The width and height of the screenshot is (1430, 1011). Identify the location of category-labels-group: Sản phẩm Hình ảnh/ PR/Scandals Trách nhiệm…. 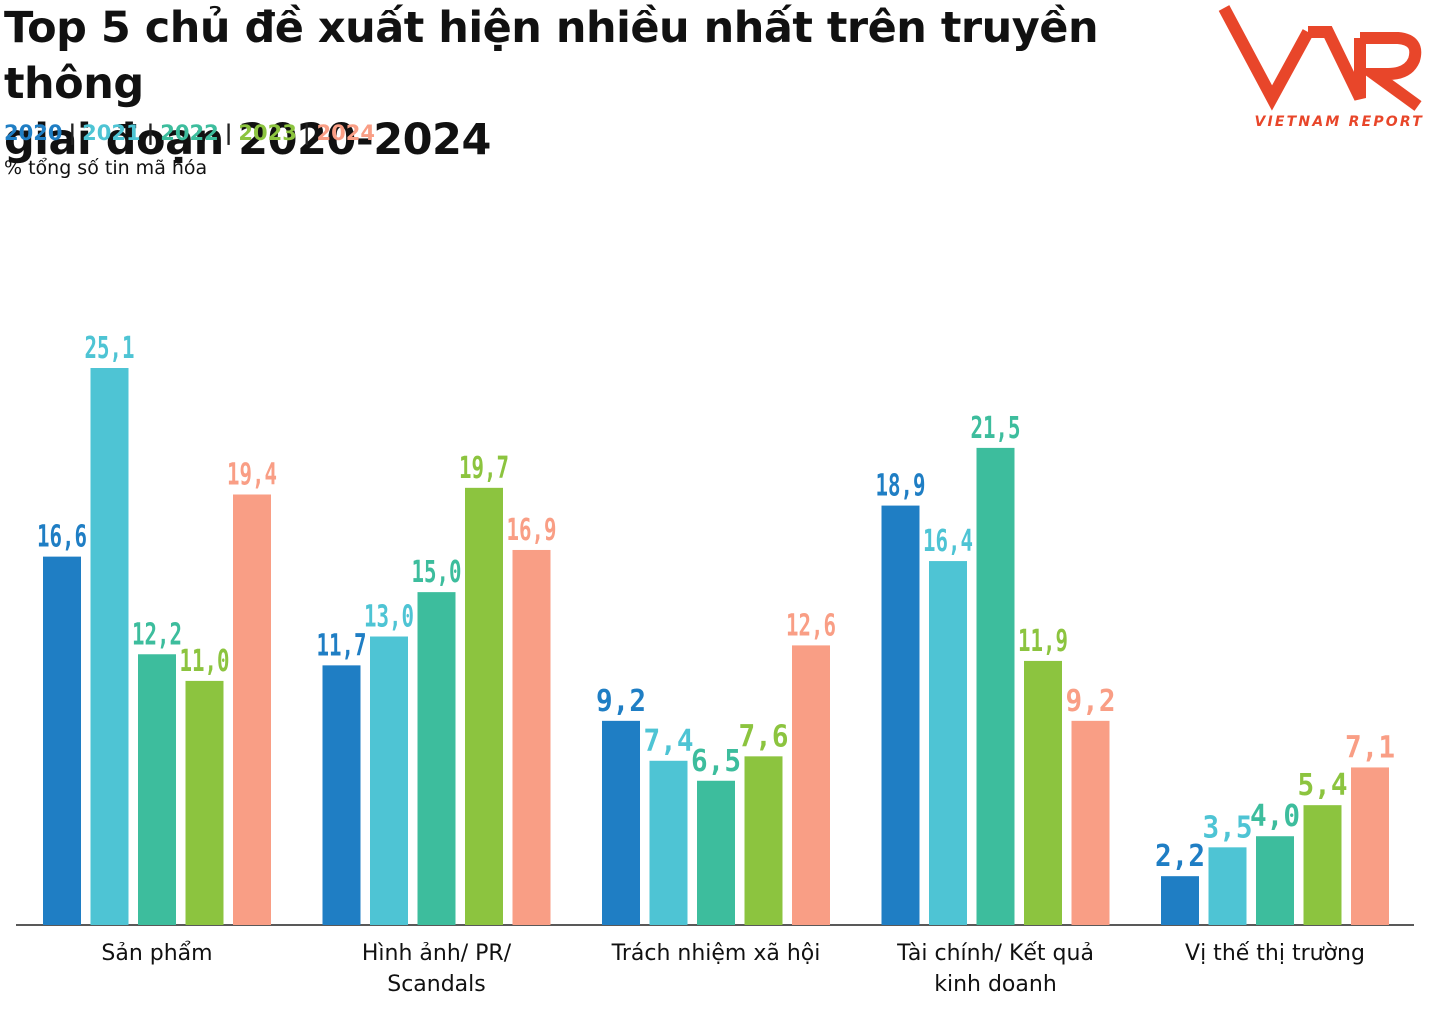
(733, 969).